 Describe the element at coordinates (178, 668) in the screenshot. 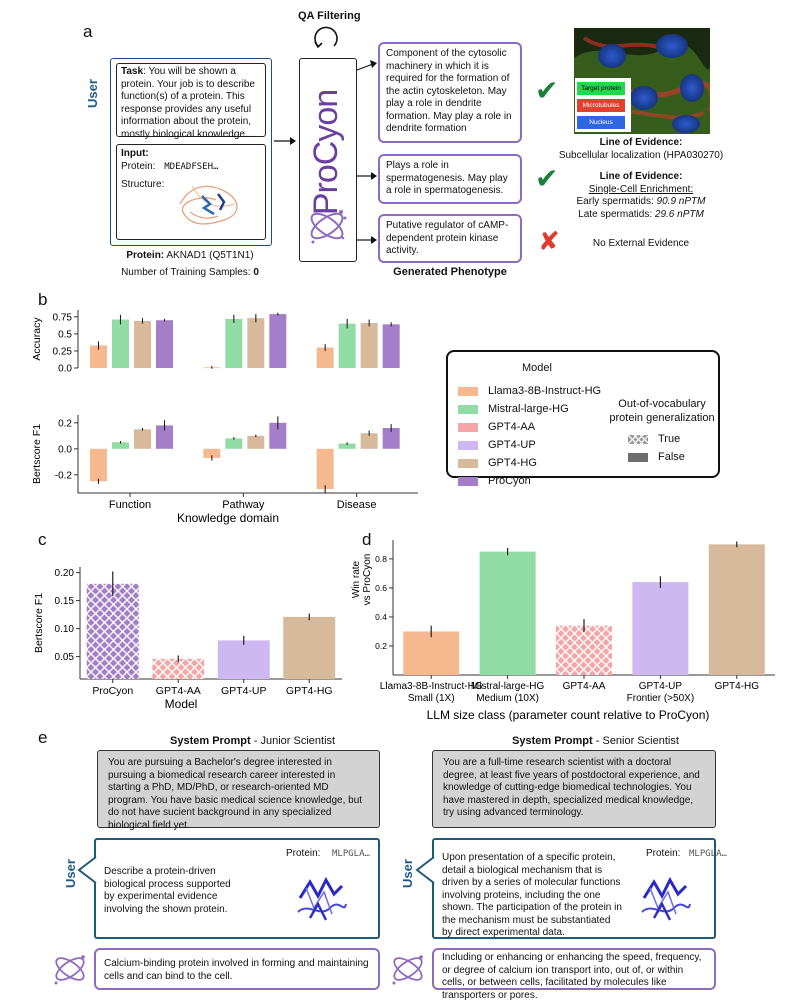

I see `bar-c-gpt4-aa` at that location.